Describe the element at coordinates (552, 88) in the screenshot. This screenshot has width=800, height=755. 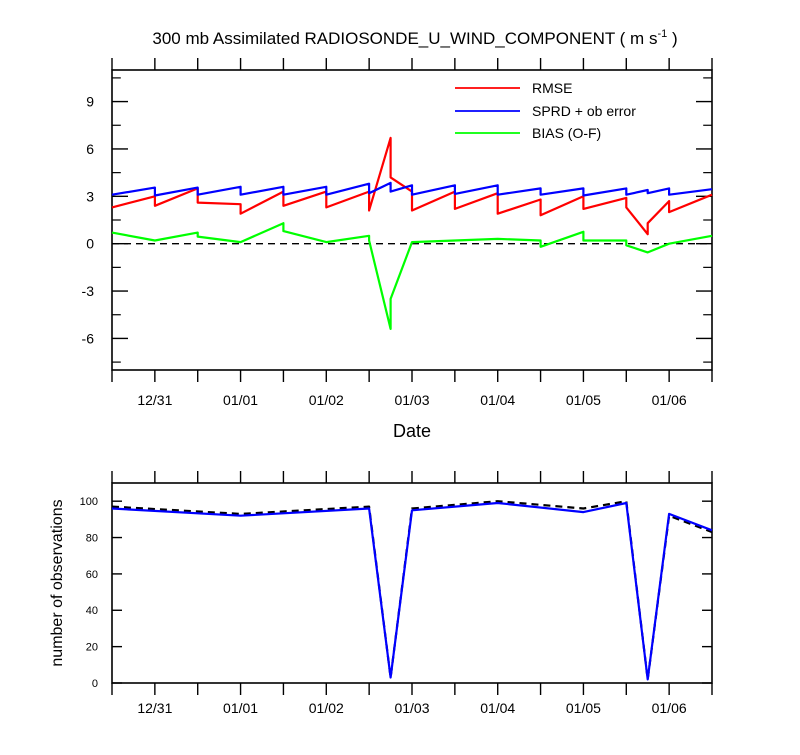
I see `legend-label-rmse: RMSE` at that location.